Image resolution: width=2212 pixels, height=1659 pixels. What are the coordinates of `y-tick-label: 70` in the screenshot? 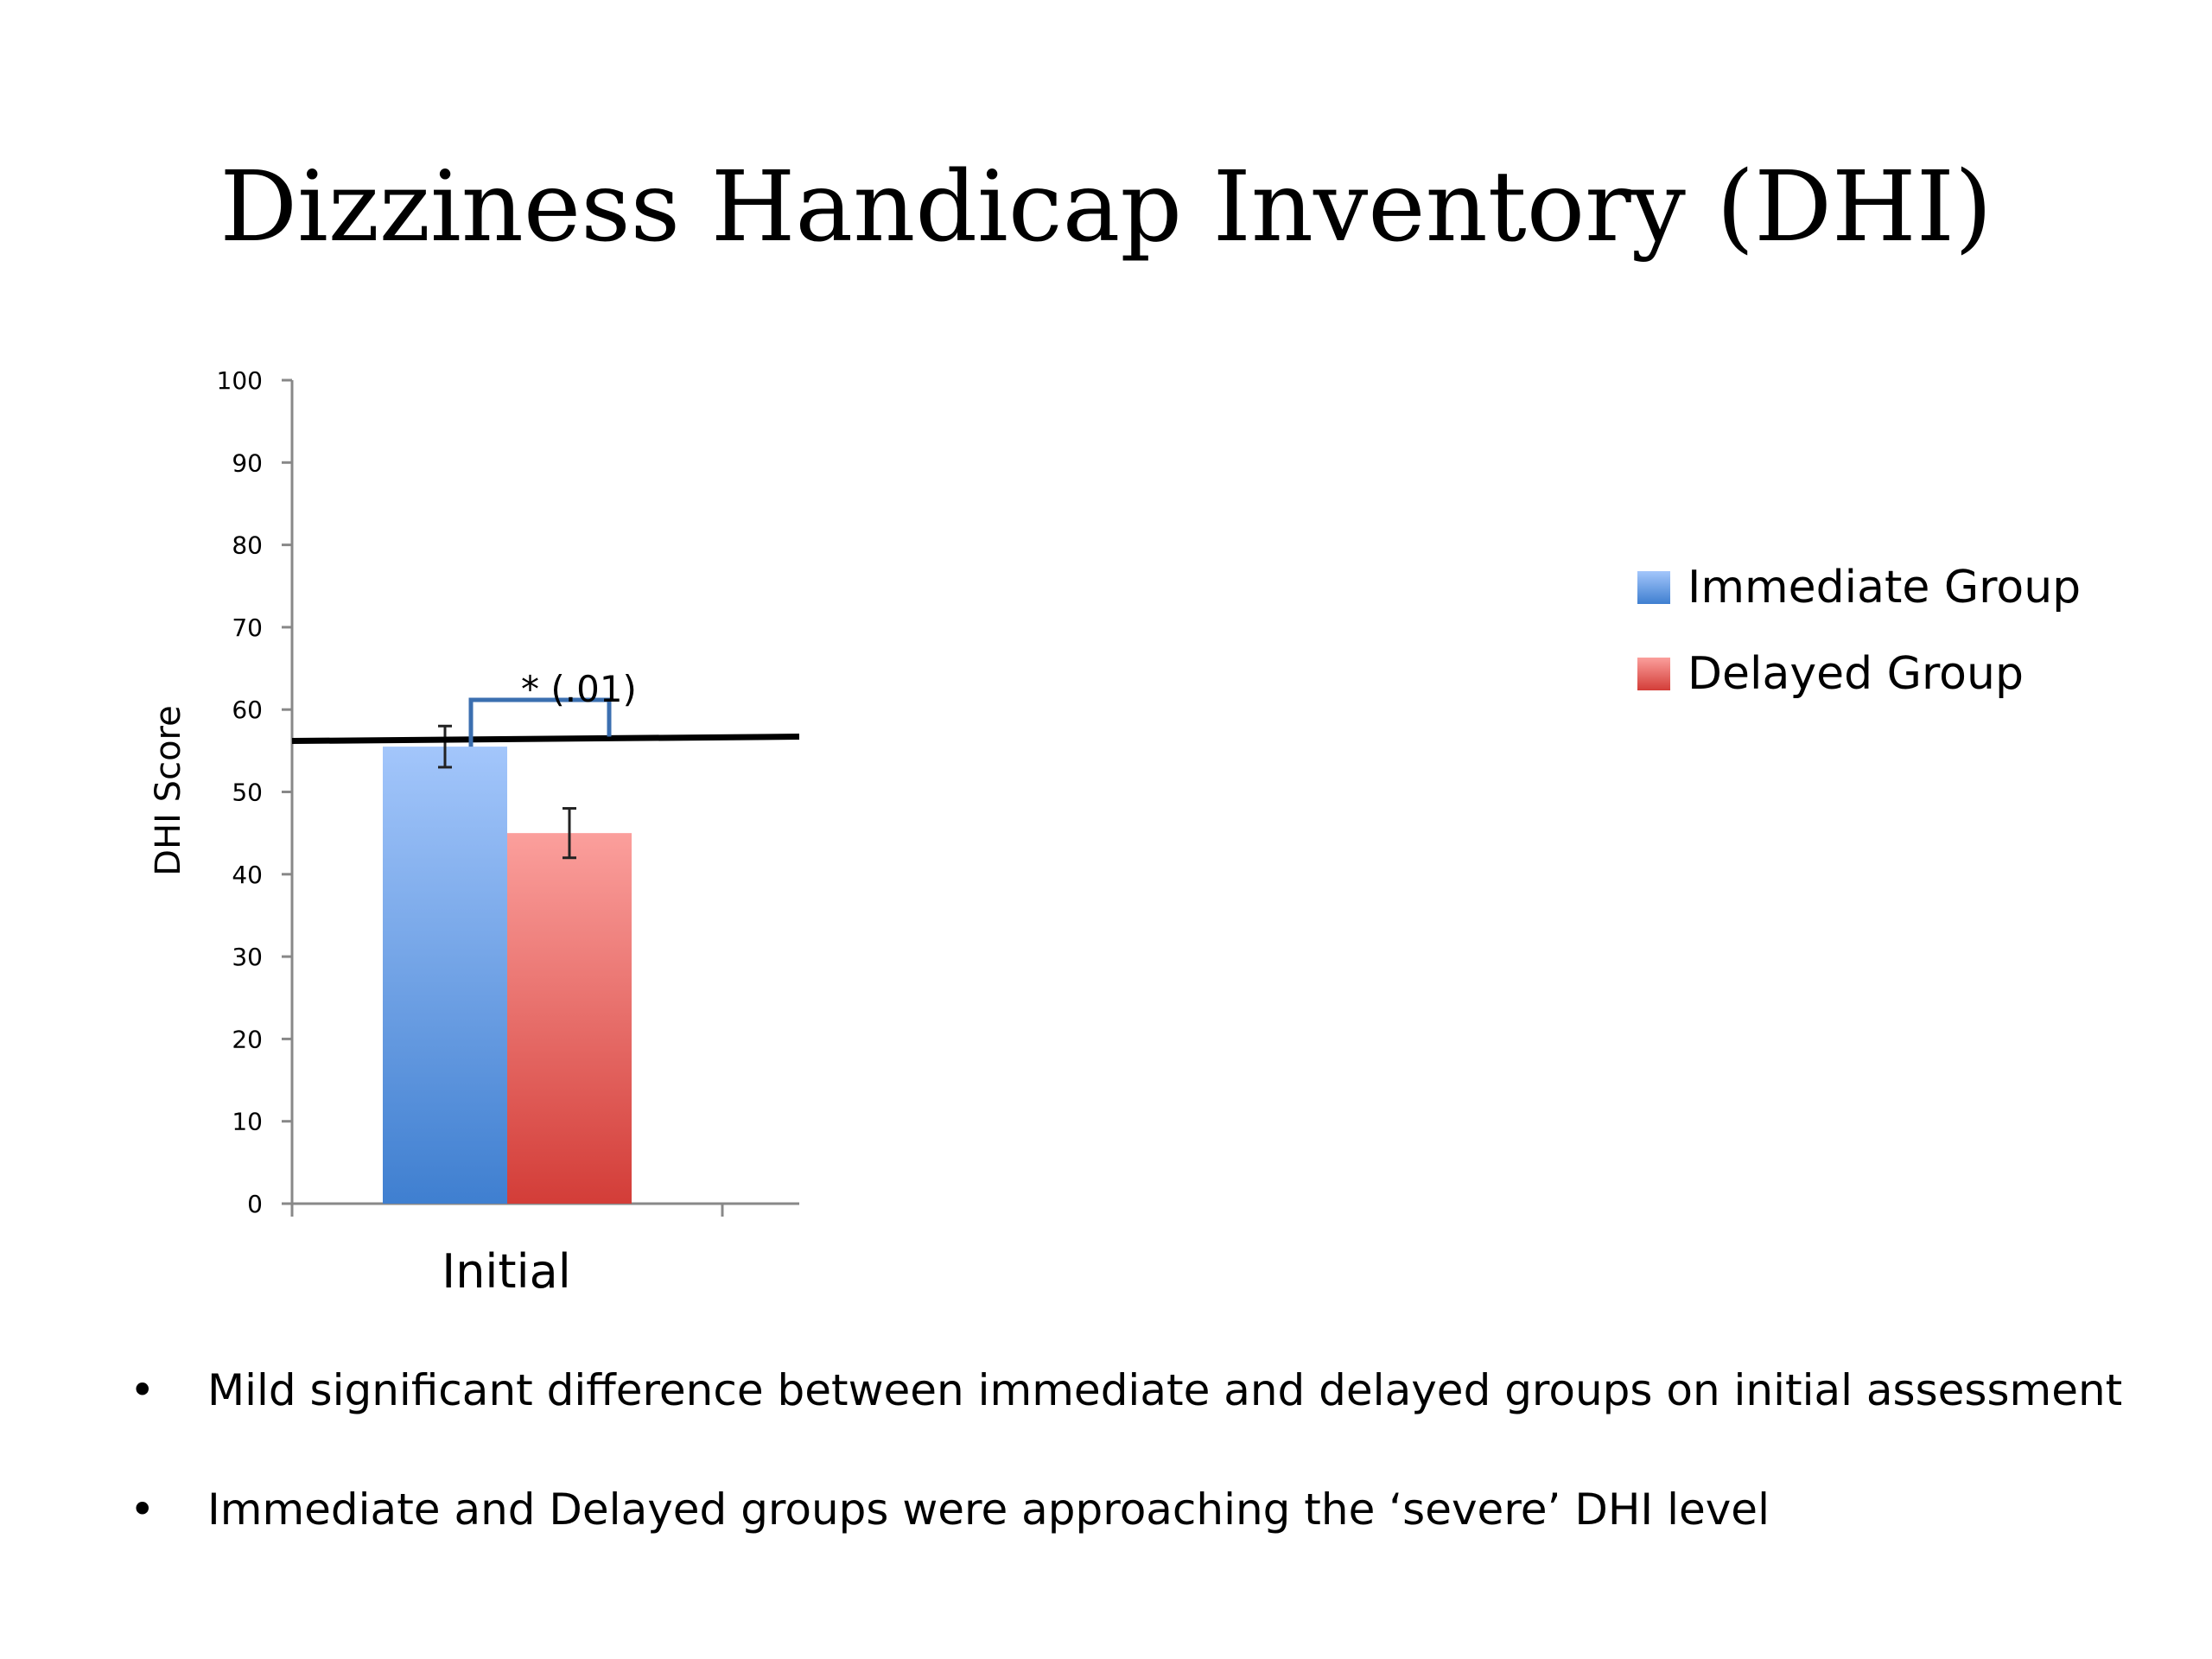 It's located at (247, 627).